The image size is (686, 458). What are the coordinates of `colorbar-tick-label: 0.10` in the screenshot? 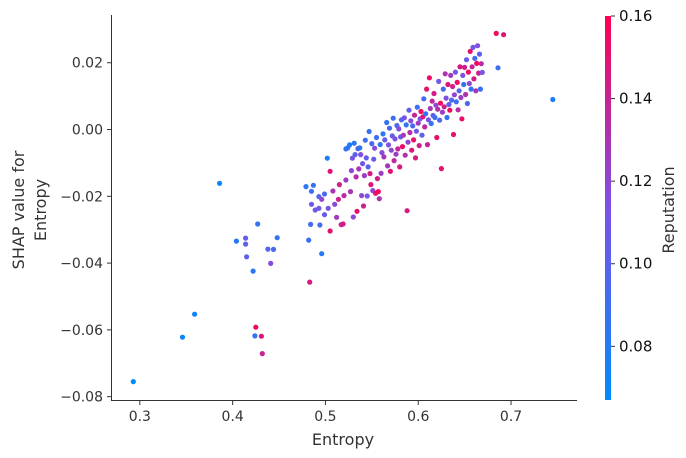 It's located at (635, 264).